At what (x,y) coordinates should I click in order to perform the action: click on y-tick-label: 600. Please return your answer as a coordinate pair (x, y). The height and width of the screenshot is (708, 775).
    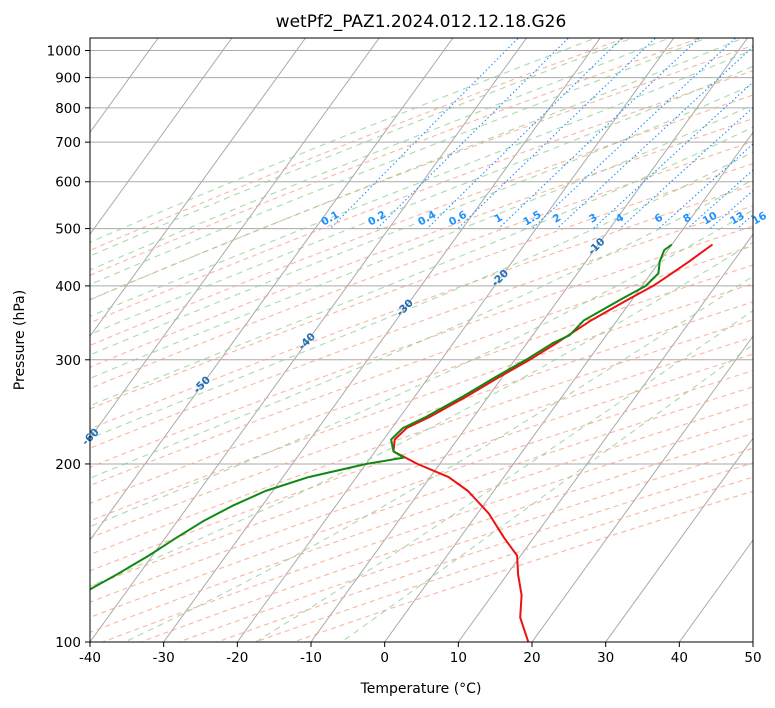
    Looking at the image, I should click on (68, 183).